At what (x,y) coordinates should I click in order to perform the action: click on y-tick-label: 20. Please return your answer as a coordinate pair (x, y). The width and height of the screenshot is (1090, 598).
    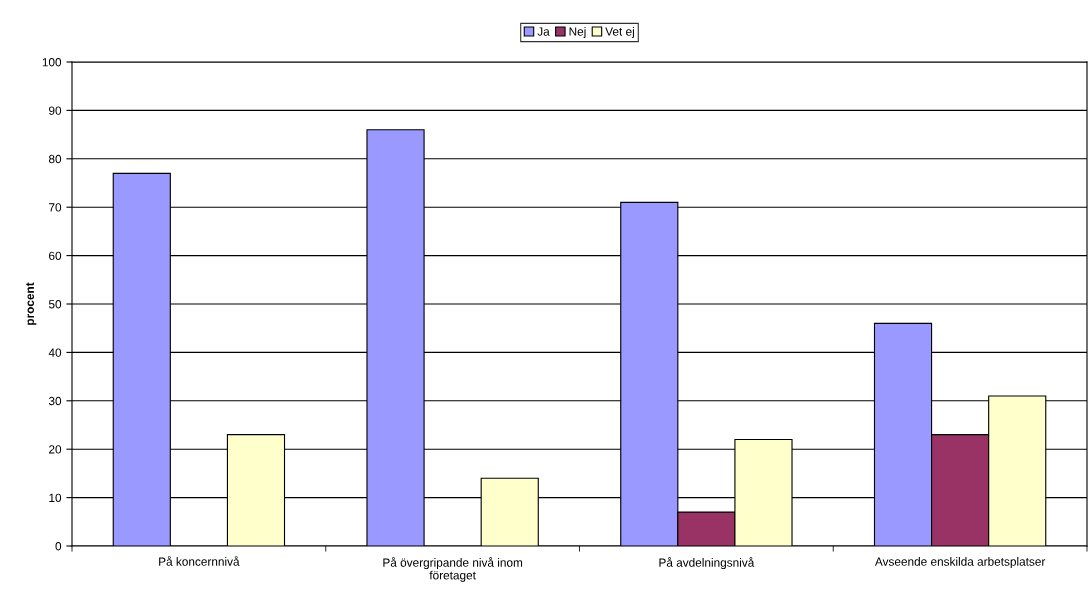
    Looking at the image, I should click on (55, 449).